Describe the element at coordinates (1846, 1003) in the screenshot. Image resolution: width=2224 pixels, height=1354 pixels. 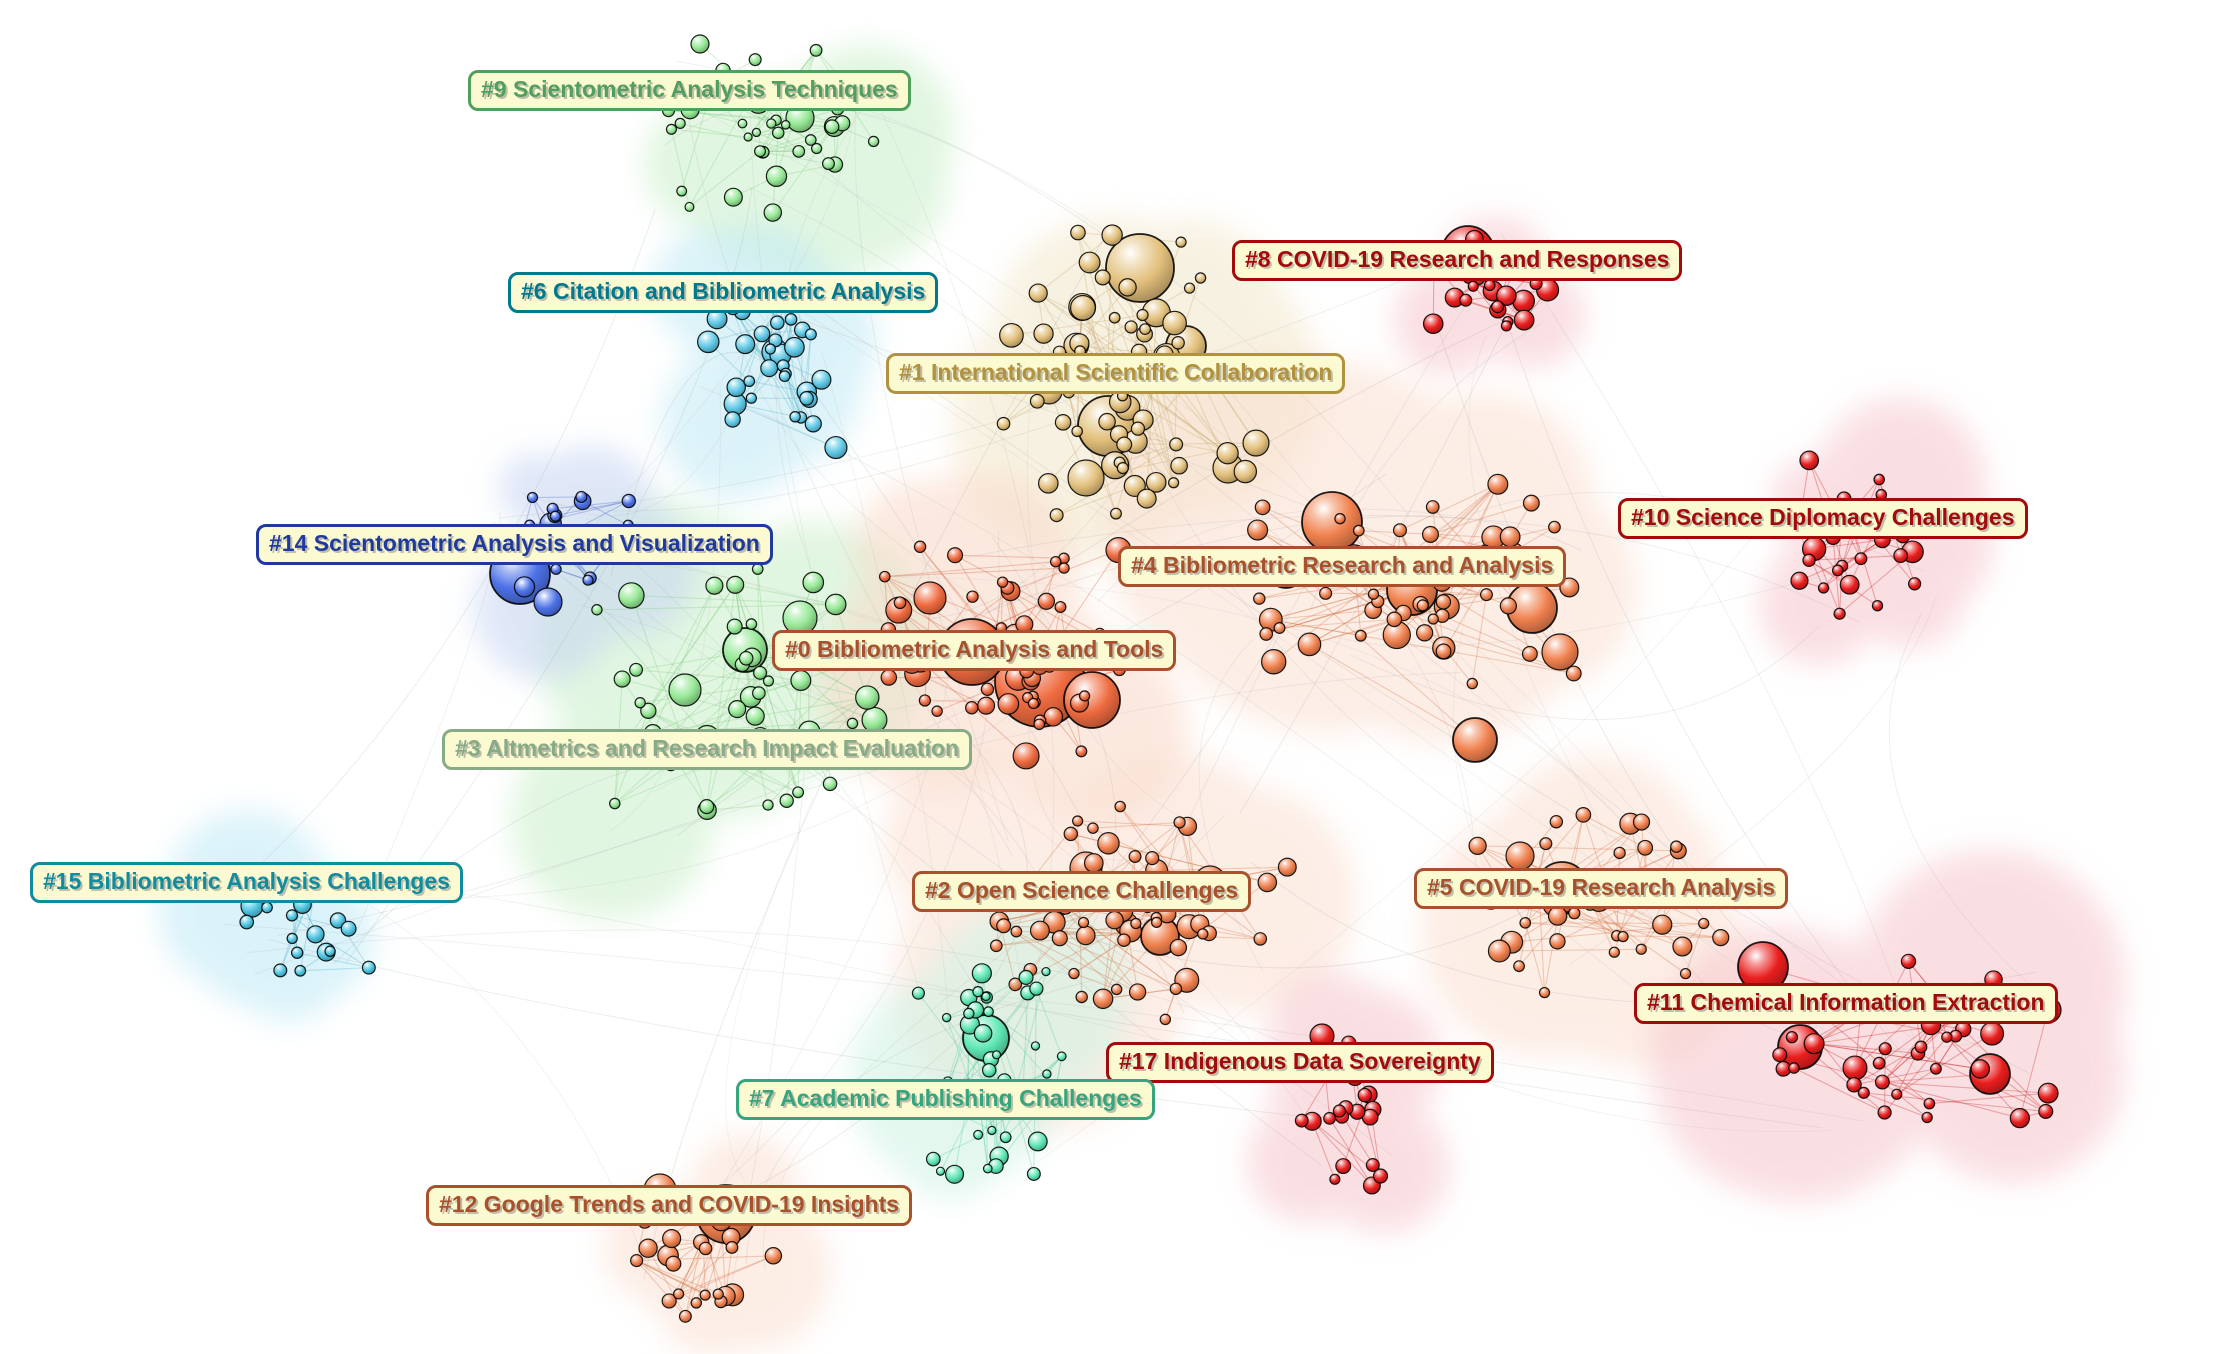
I see `cluster-label-#11: #11 Chemical Information Extraction` at that location.